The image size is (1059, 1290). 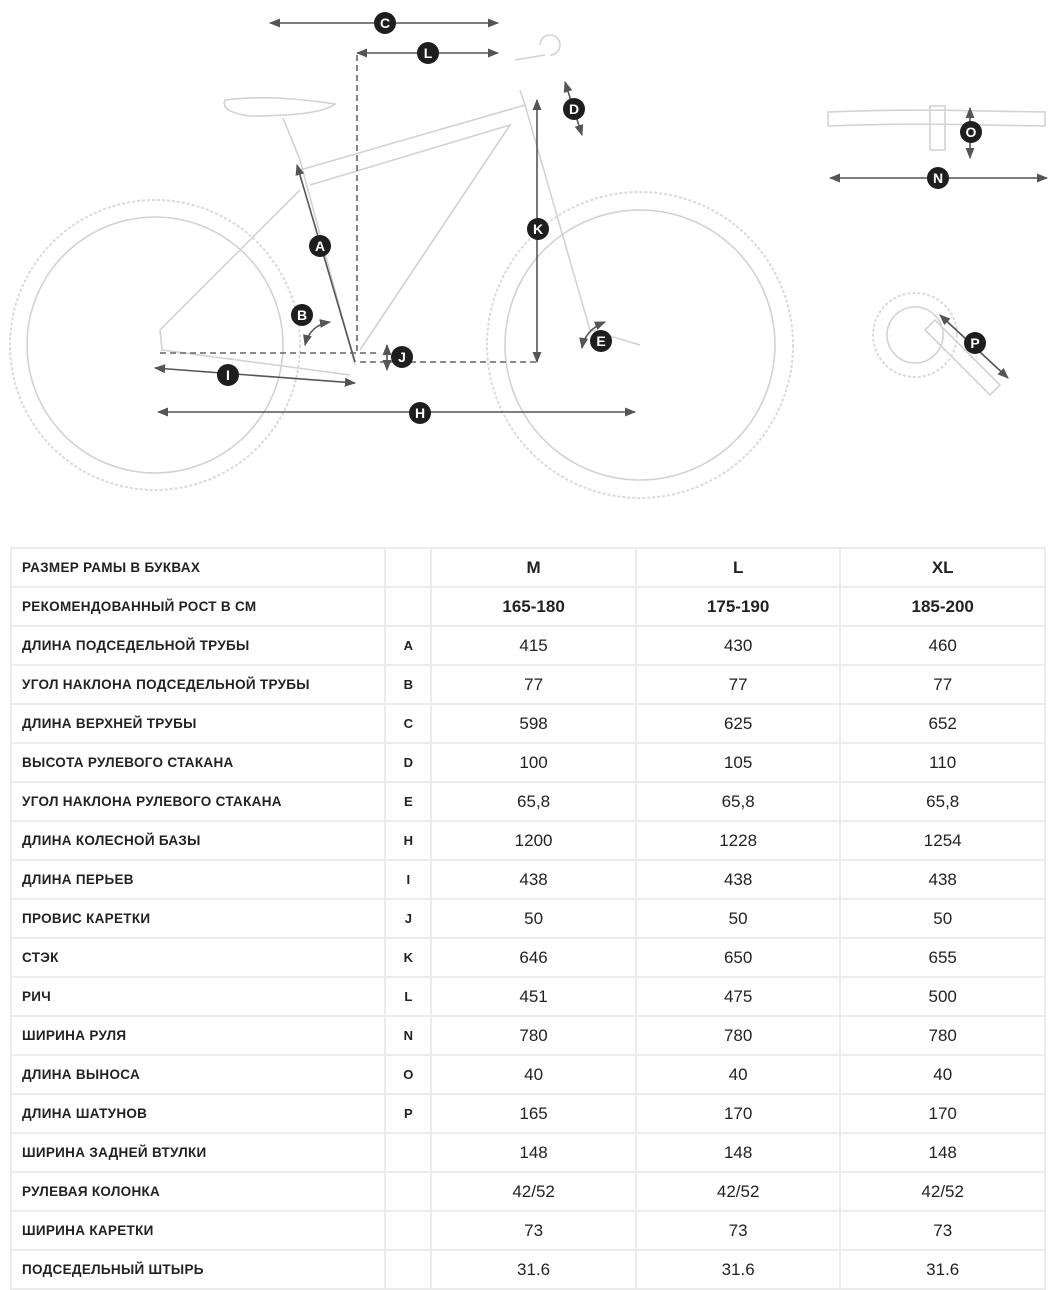 What do you see at coordinates (942, 606) in the screenshot?
I see `value-xl: 185-200` at bounding box center [942, 606].